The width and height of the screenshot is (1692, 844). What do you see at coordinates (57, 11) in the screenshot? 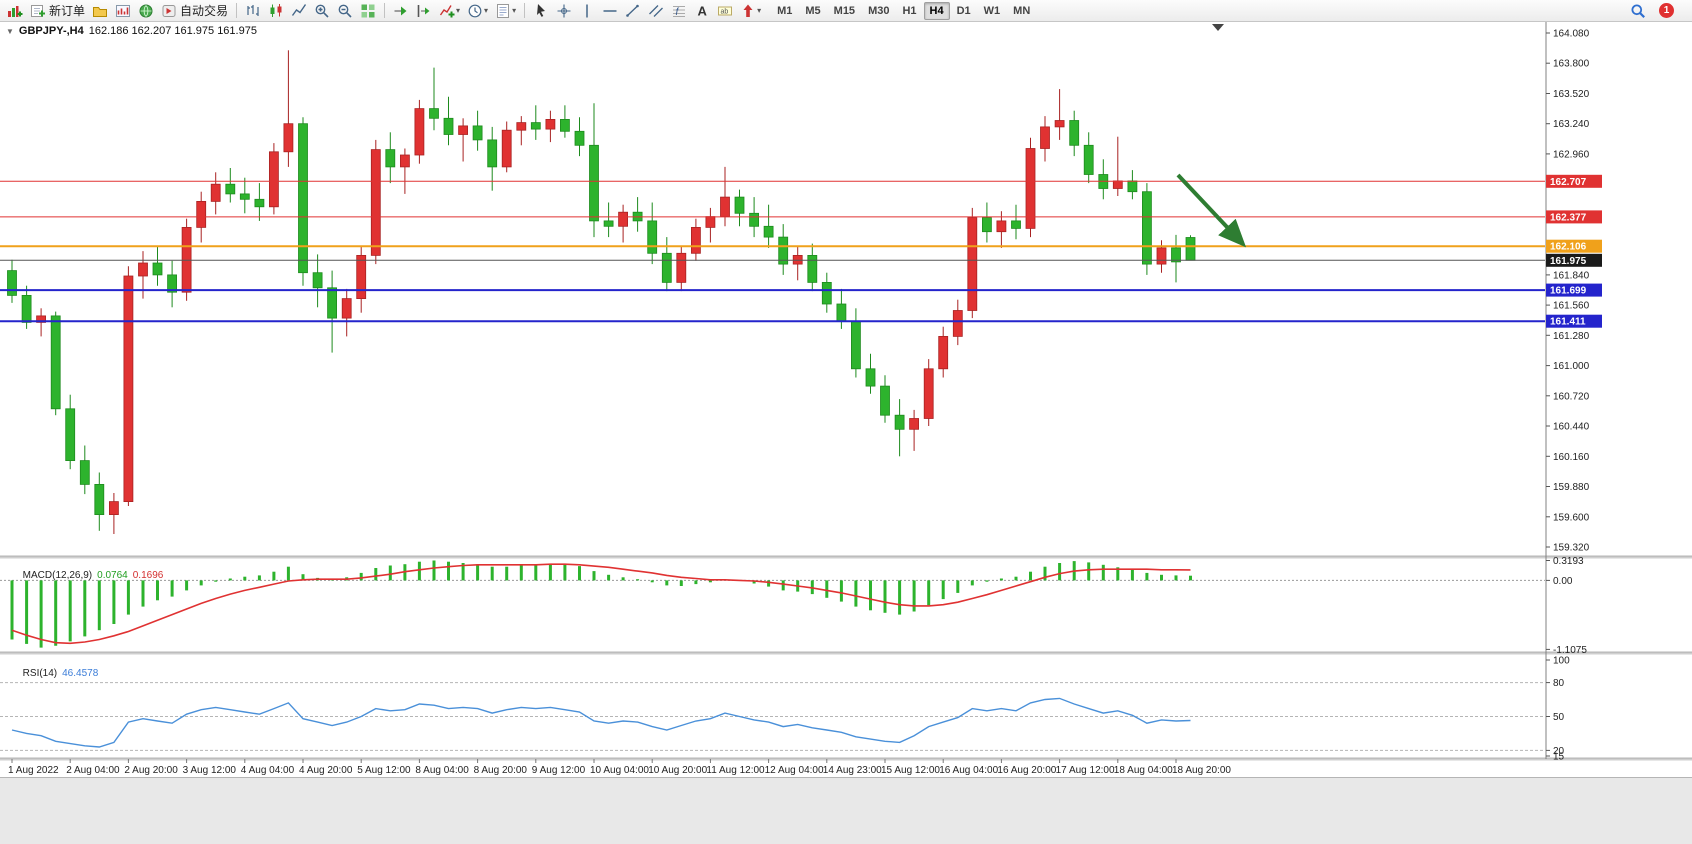
I see `new-order-button: 新订单` at bounding box center [57, 11].